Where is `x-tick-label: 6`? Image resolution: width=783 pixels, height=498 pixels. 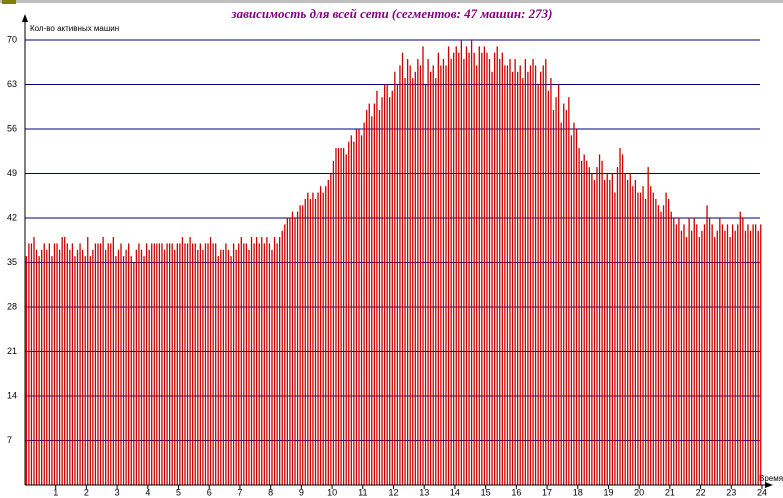
x-tick-label: 6 is located at coordinates (209, 492).